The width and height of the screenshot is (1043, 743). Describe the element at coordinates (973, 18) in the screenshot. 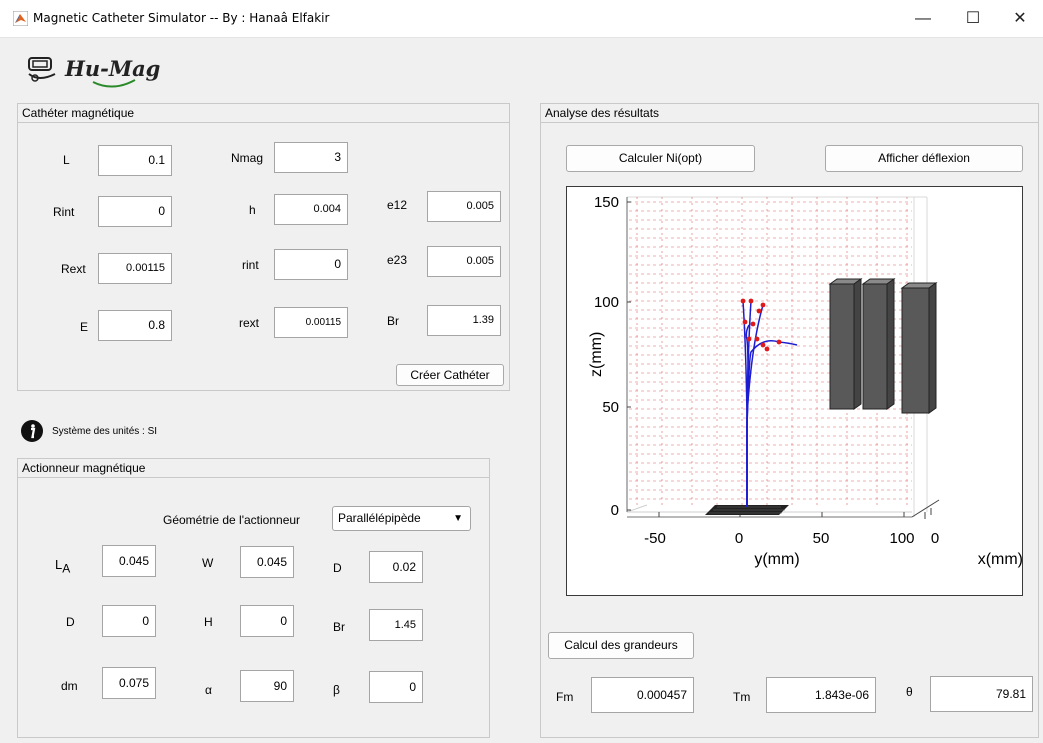

I see `maximize-button: ☐` at that location.